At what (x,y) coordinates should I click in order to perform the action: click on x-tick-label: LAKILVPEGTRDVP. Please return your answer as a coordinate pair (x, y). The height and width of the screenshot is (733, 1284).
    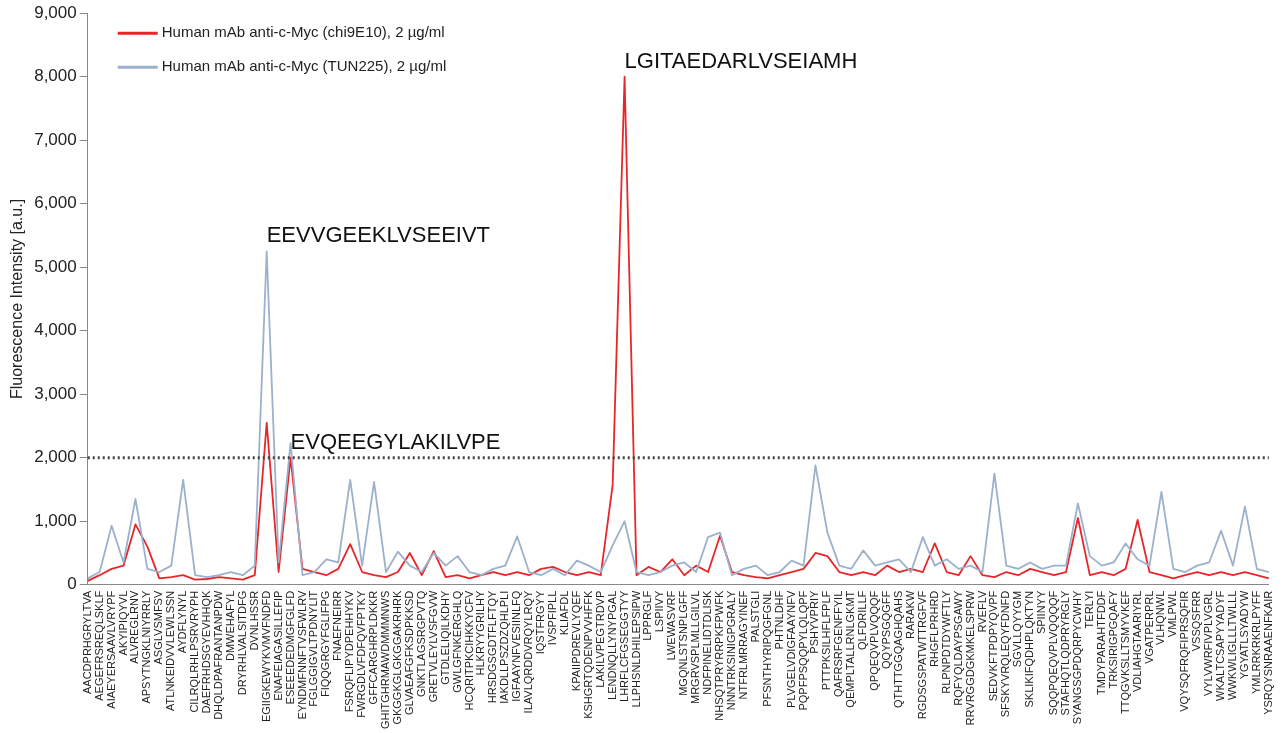
    Looking at the image, I should click on (599, 639).